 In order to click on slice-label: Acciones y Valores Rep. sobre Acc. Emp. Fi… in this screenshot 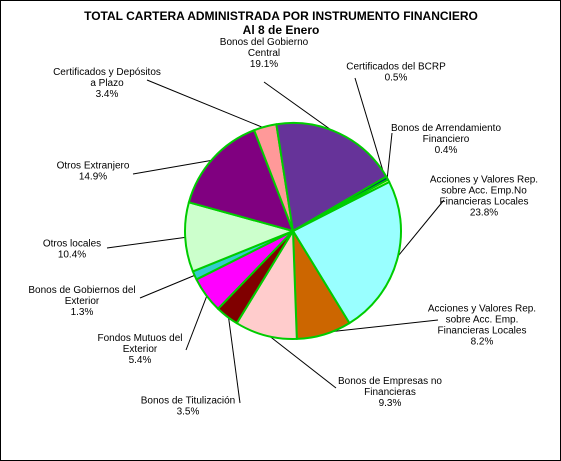, I will do `click(482, 326)`.